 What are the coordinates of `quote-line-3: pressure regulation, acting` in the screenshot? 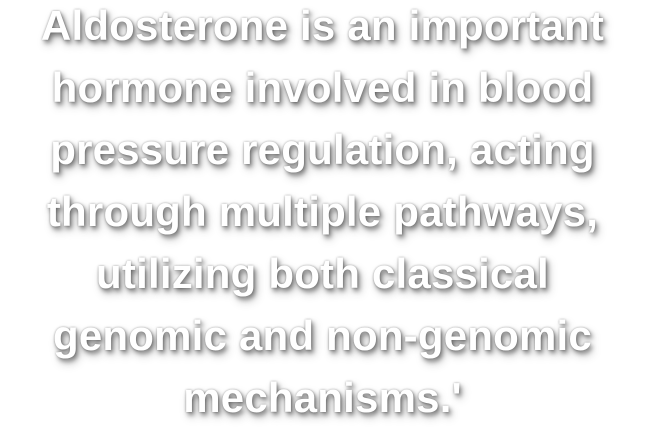 It's located at (322, 149).